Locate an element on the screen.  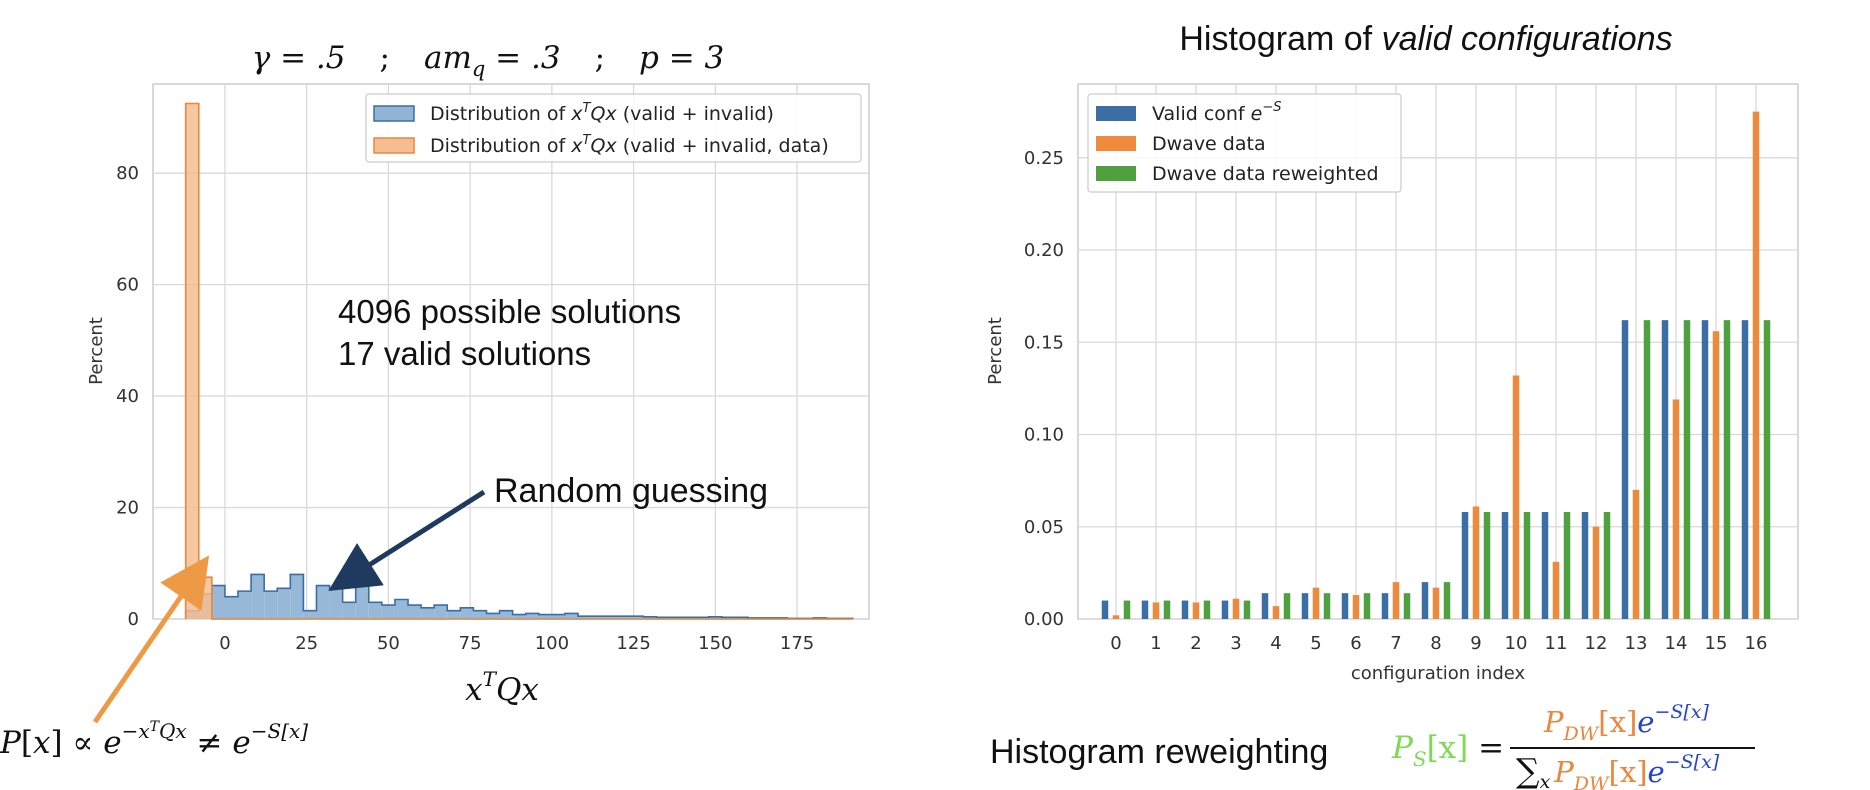
right-x-tick-label: 6 is located at coordinates (1355, 643).